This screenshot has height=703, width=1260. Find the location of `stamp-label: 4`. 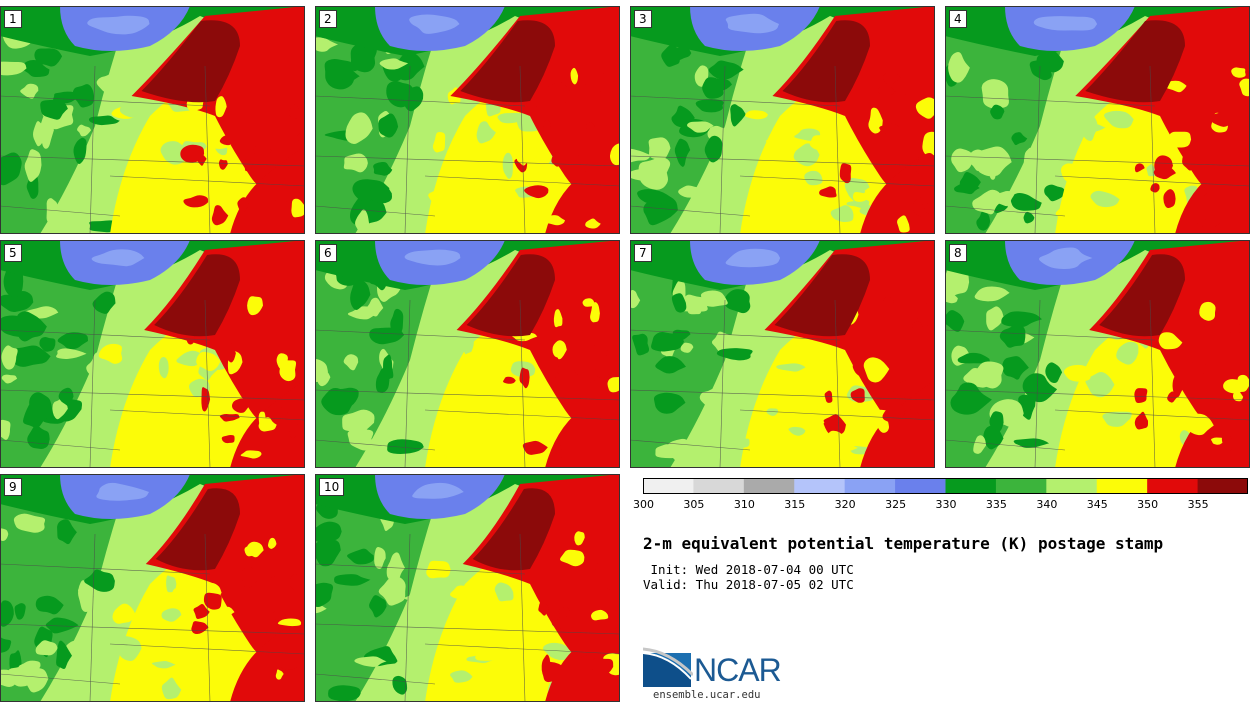

stamp-label: 4 is located at coordinates (958, 19).